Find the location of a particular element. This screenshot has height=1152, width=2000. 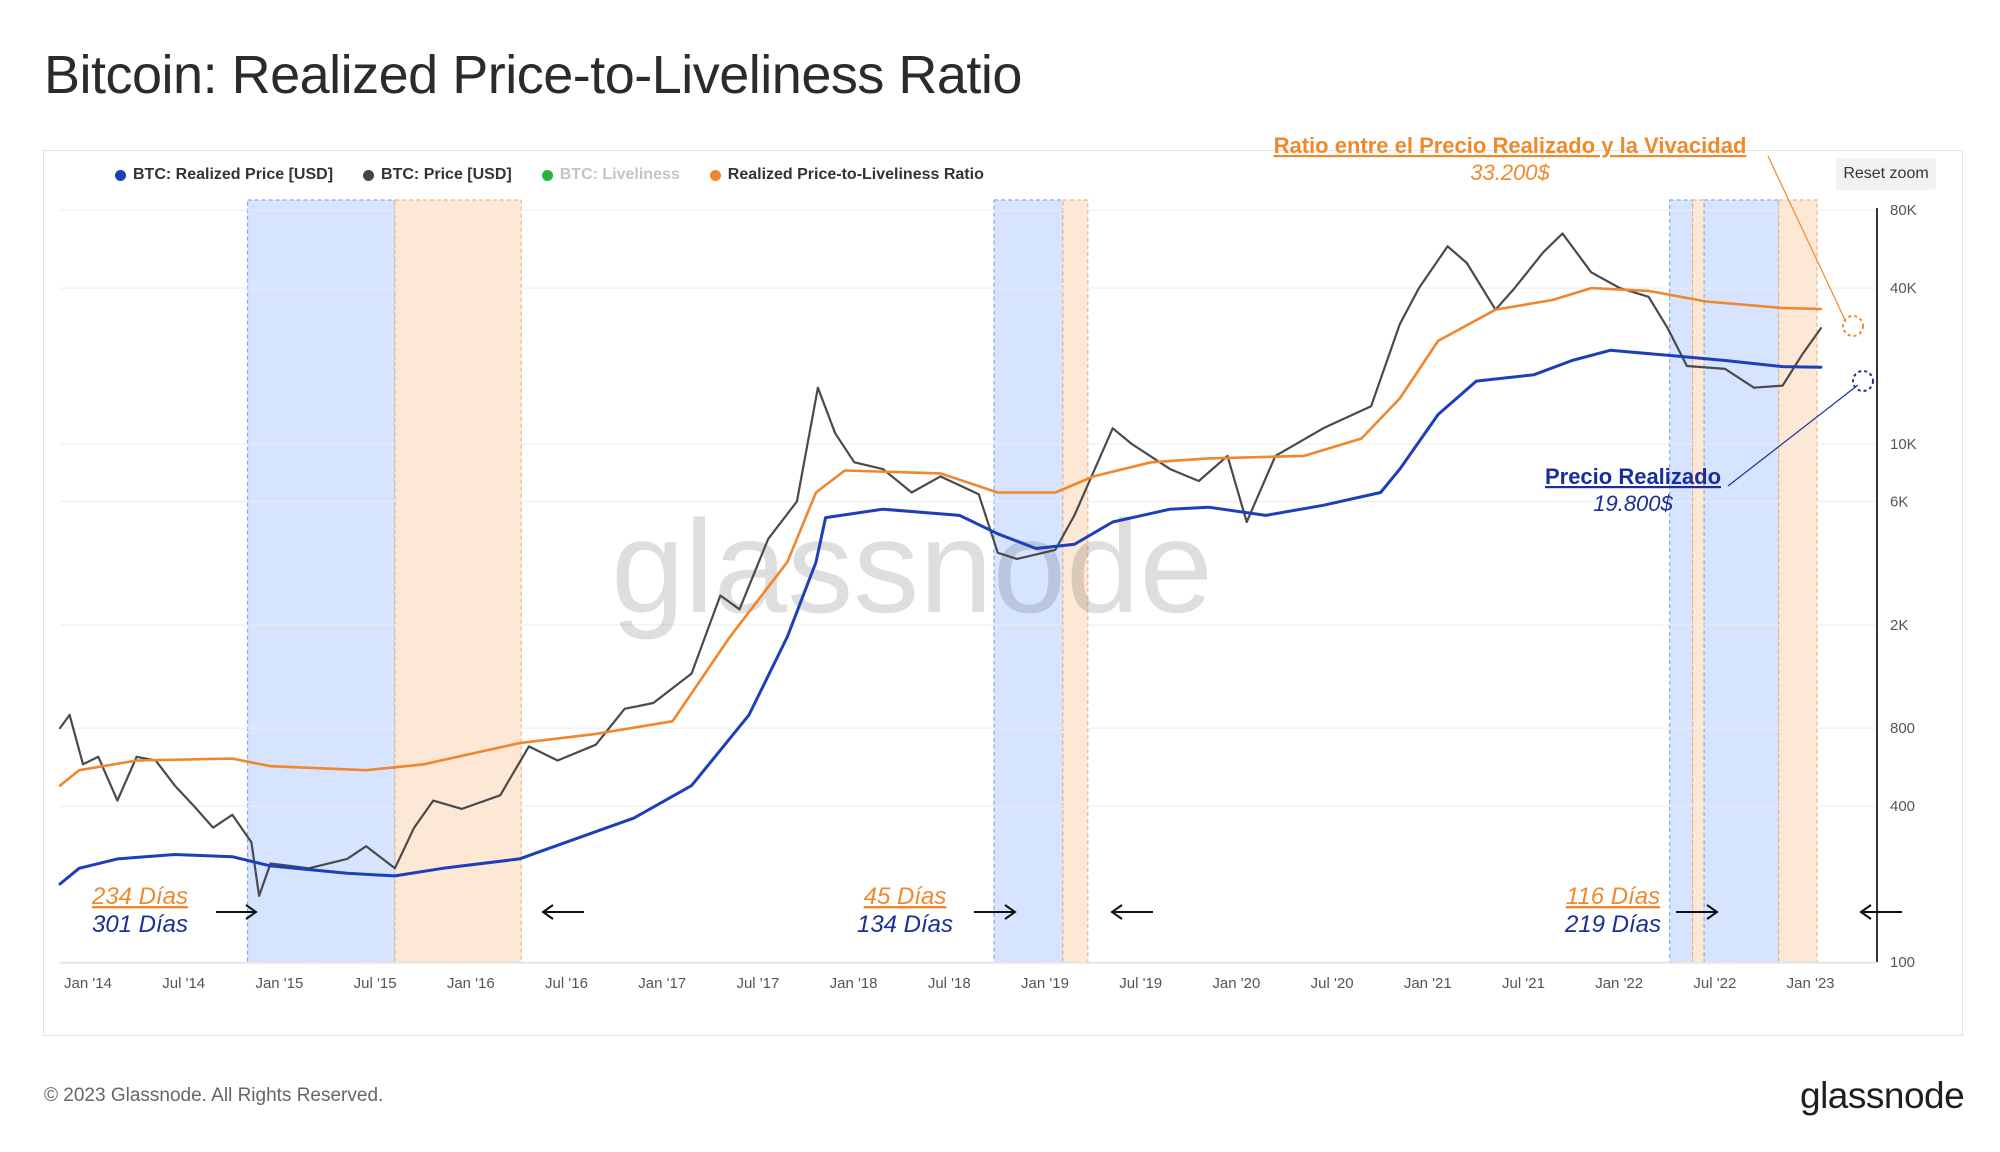

legend-dot-ratio is located at coordinates (715, 175).